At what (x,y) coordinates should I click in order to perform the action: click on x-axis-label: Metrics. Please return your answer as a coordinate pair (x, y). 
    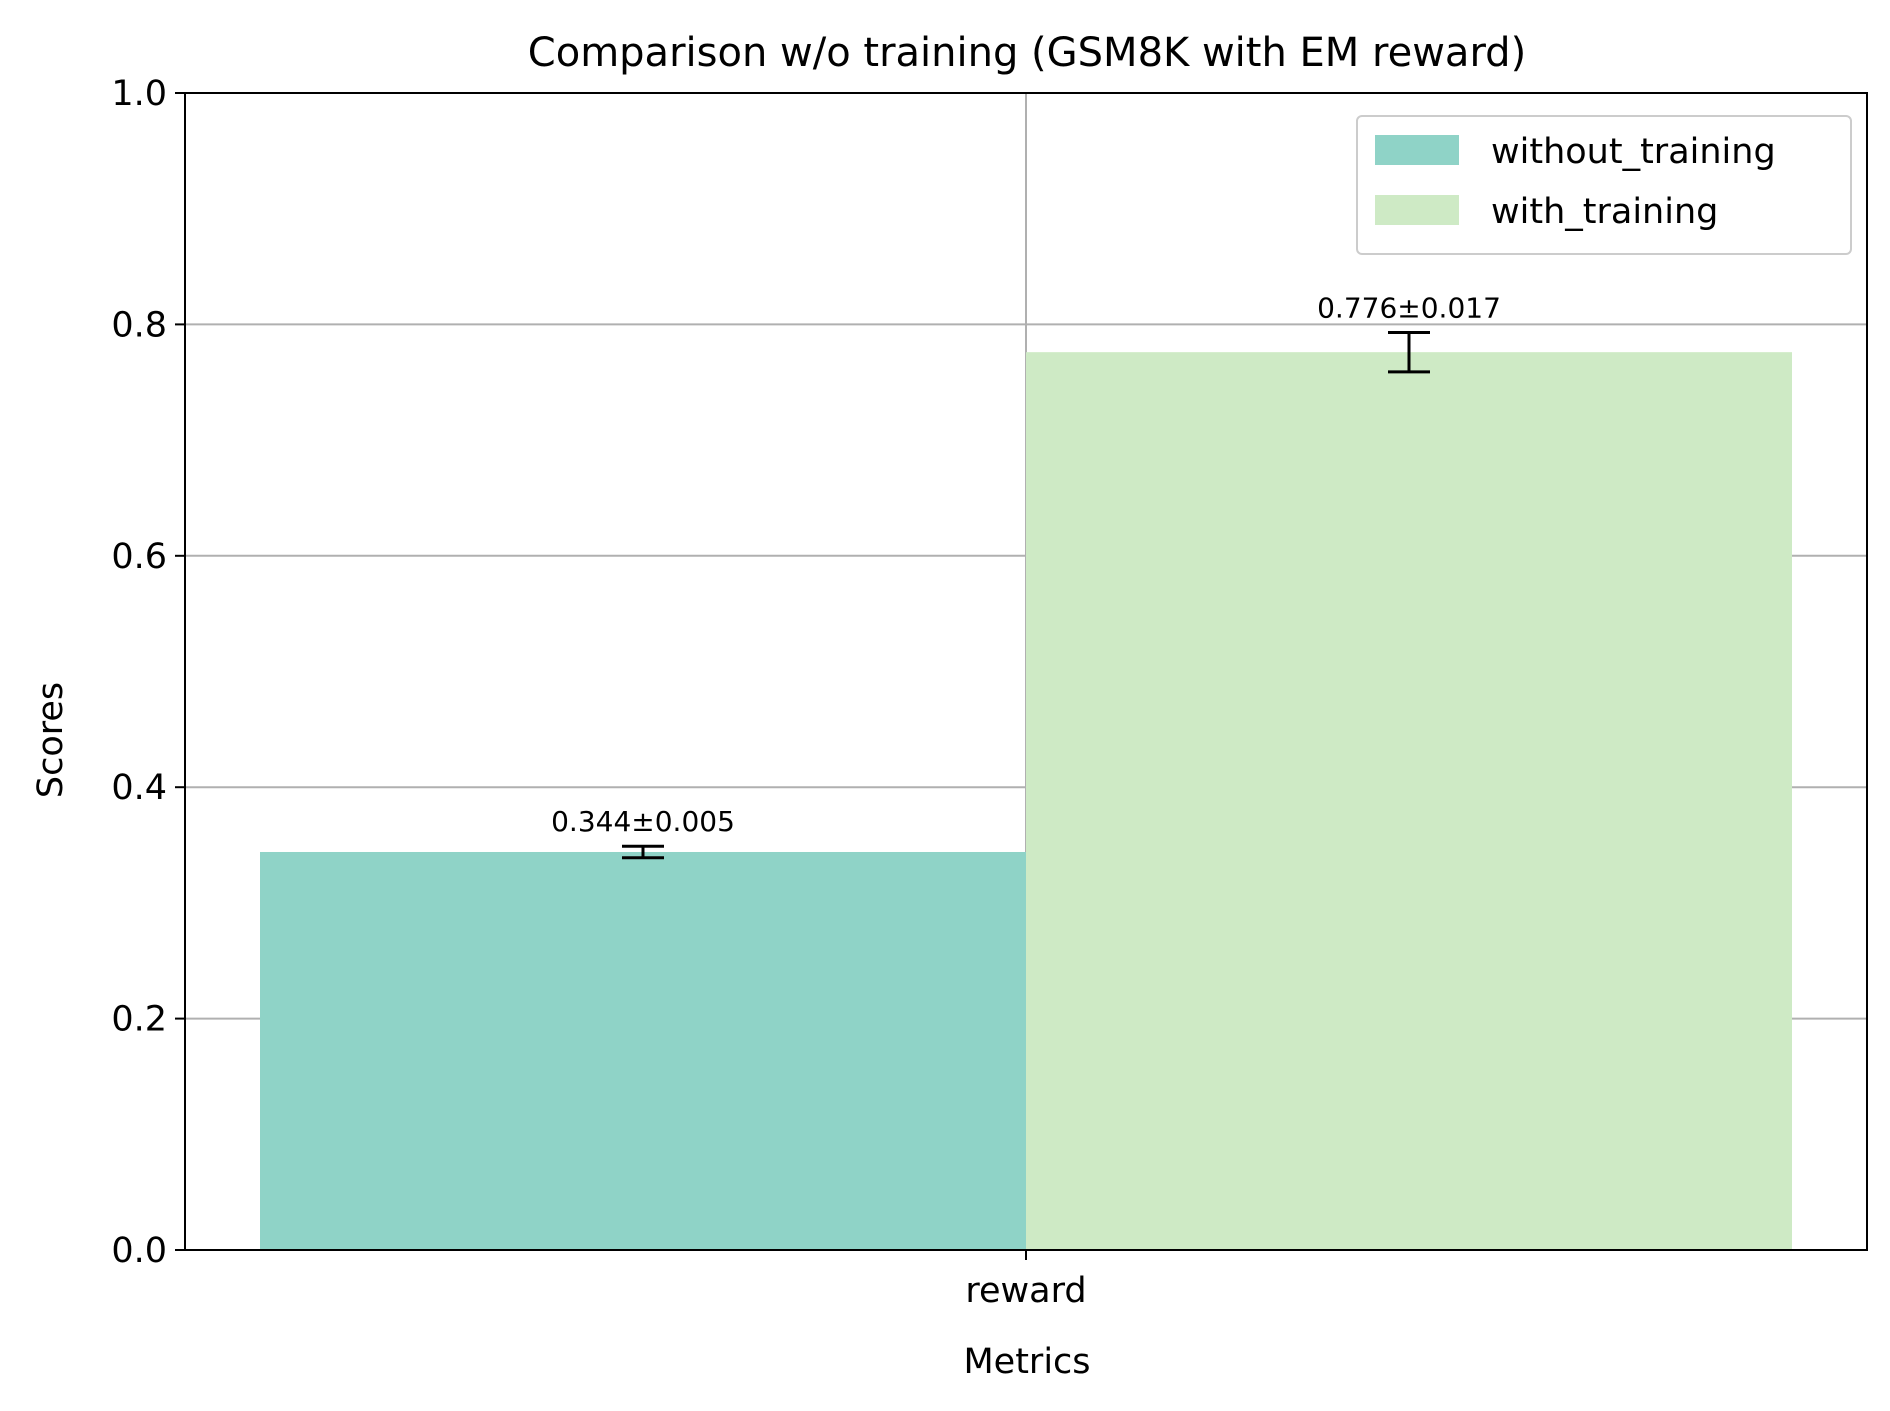
    Looking at the image, I should click on (1026, 1362).